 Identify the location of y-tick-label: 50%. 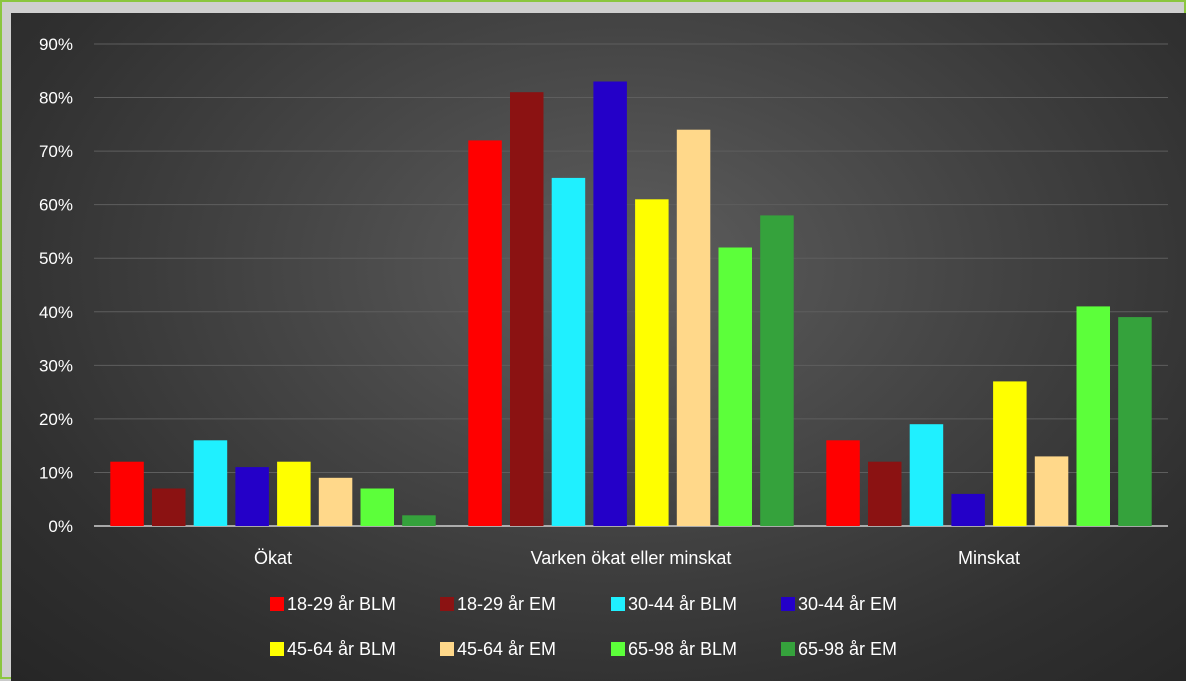
(56, 258).